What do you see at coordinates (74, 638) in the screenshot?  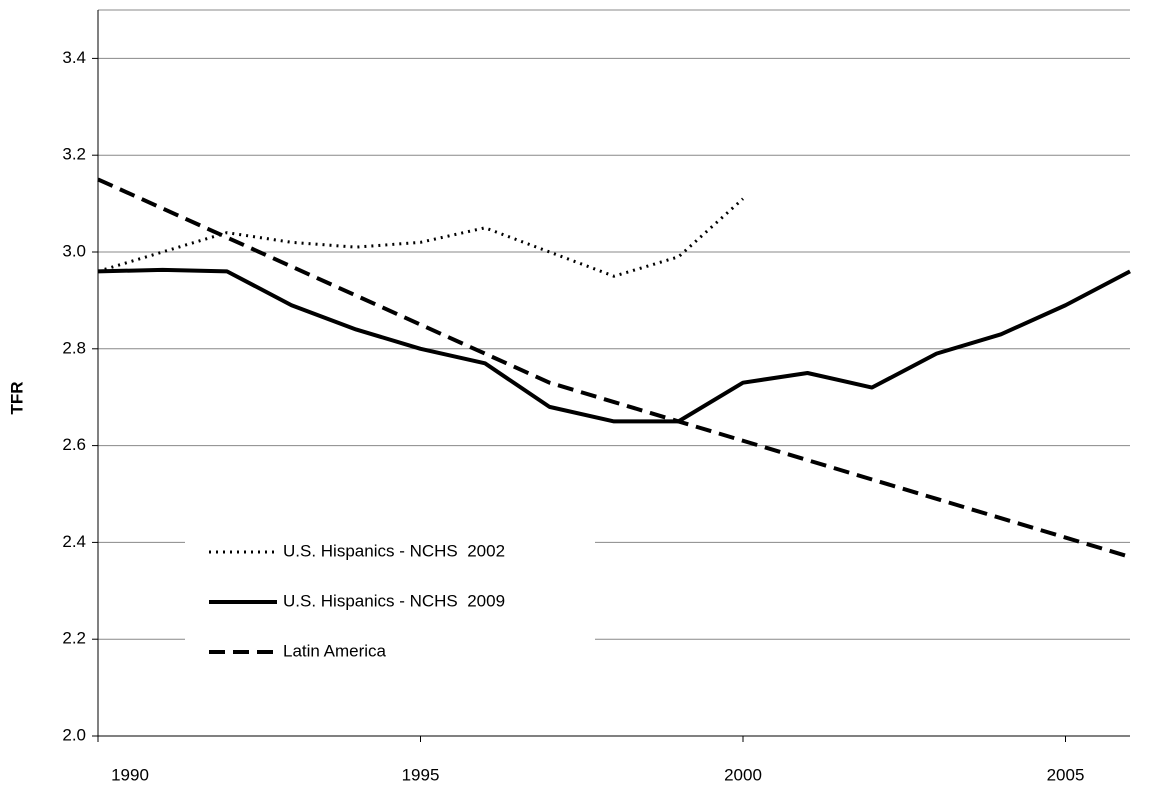 I see `y-tick-label: 2.2` at bounding box center [74, 638].